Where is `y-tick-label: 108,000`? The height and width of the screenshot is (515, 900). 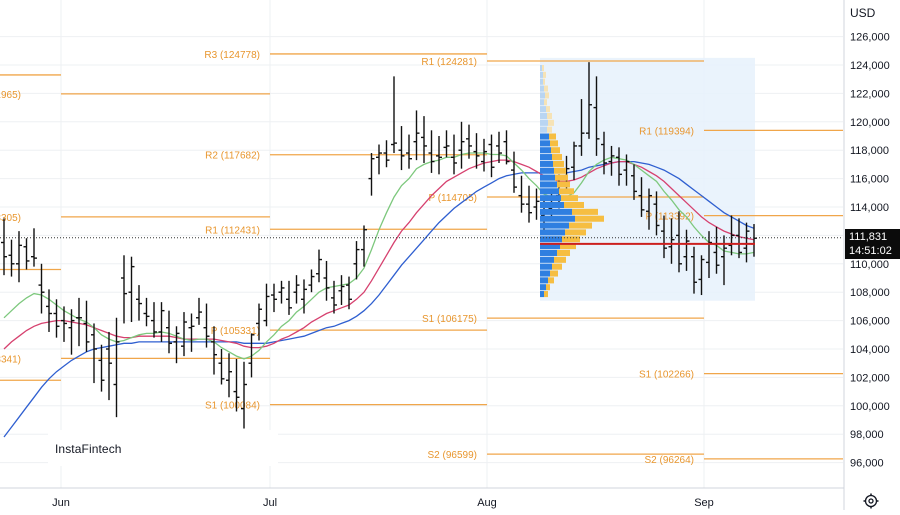 y-tick-label: 108,000 is located at coordinates (870, 293).